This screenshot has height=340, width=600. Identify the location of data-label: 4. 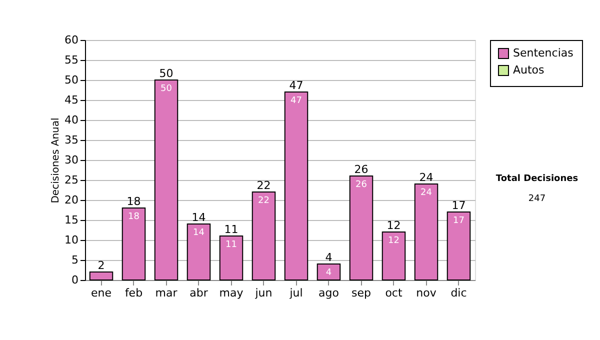
(329, 273).